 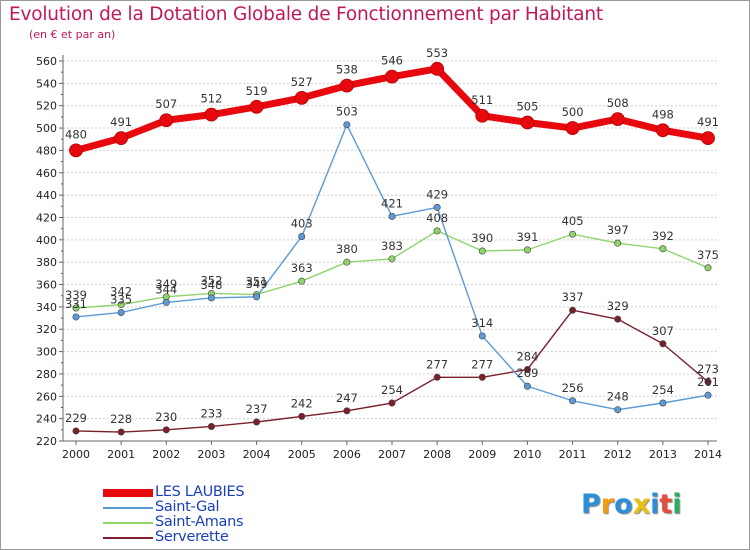 I want to click on data-label: 375, so click(x=708, y=255).